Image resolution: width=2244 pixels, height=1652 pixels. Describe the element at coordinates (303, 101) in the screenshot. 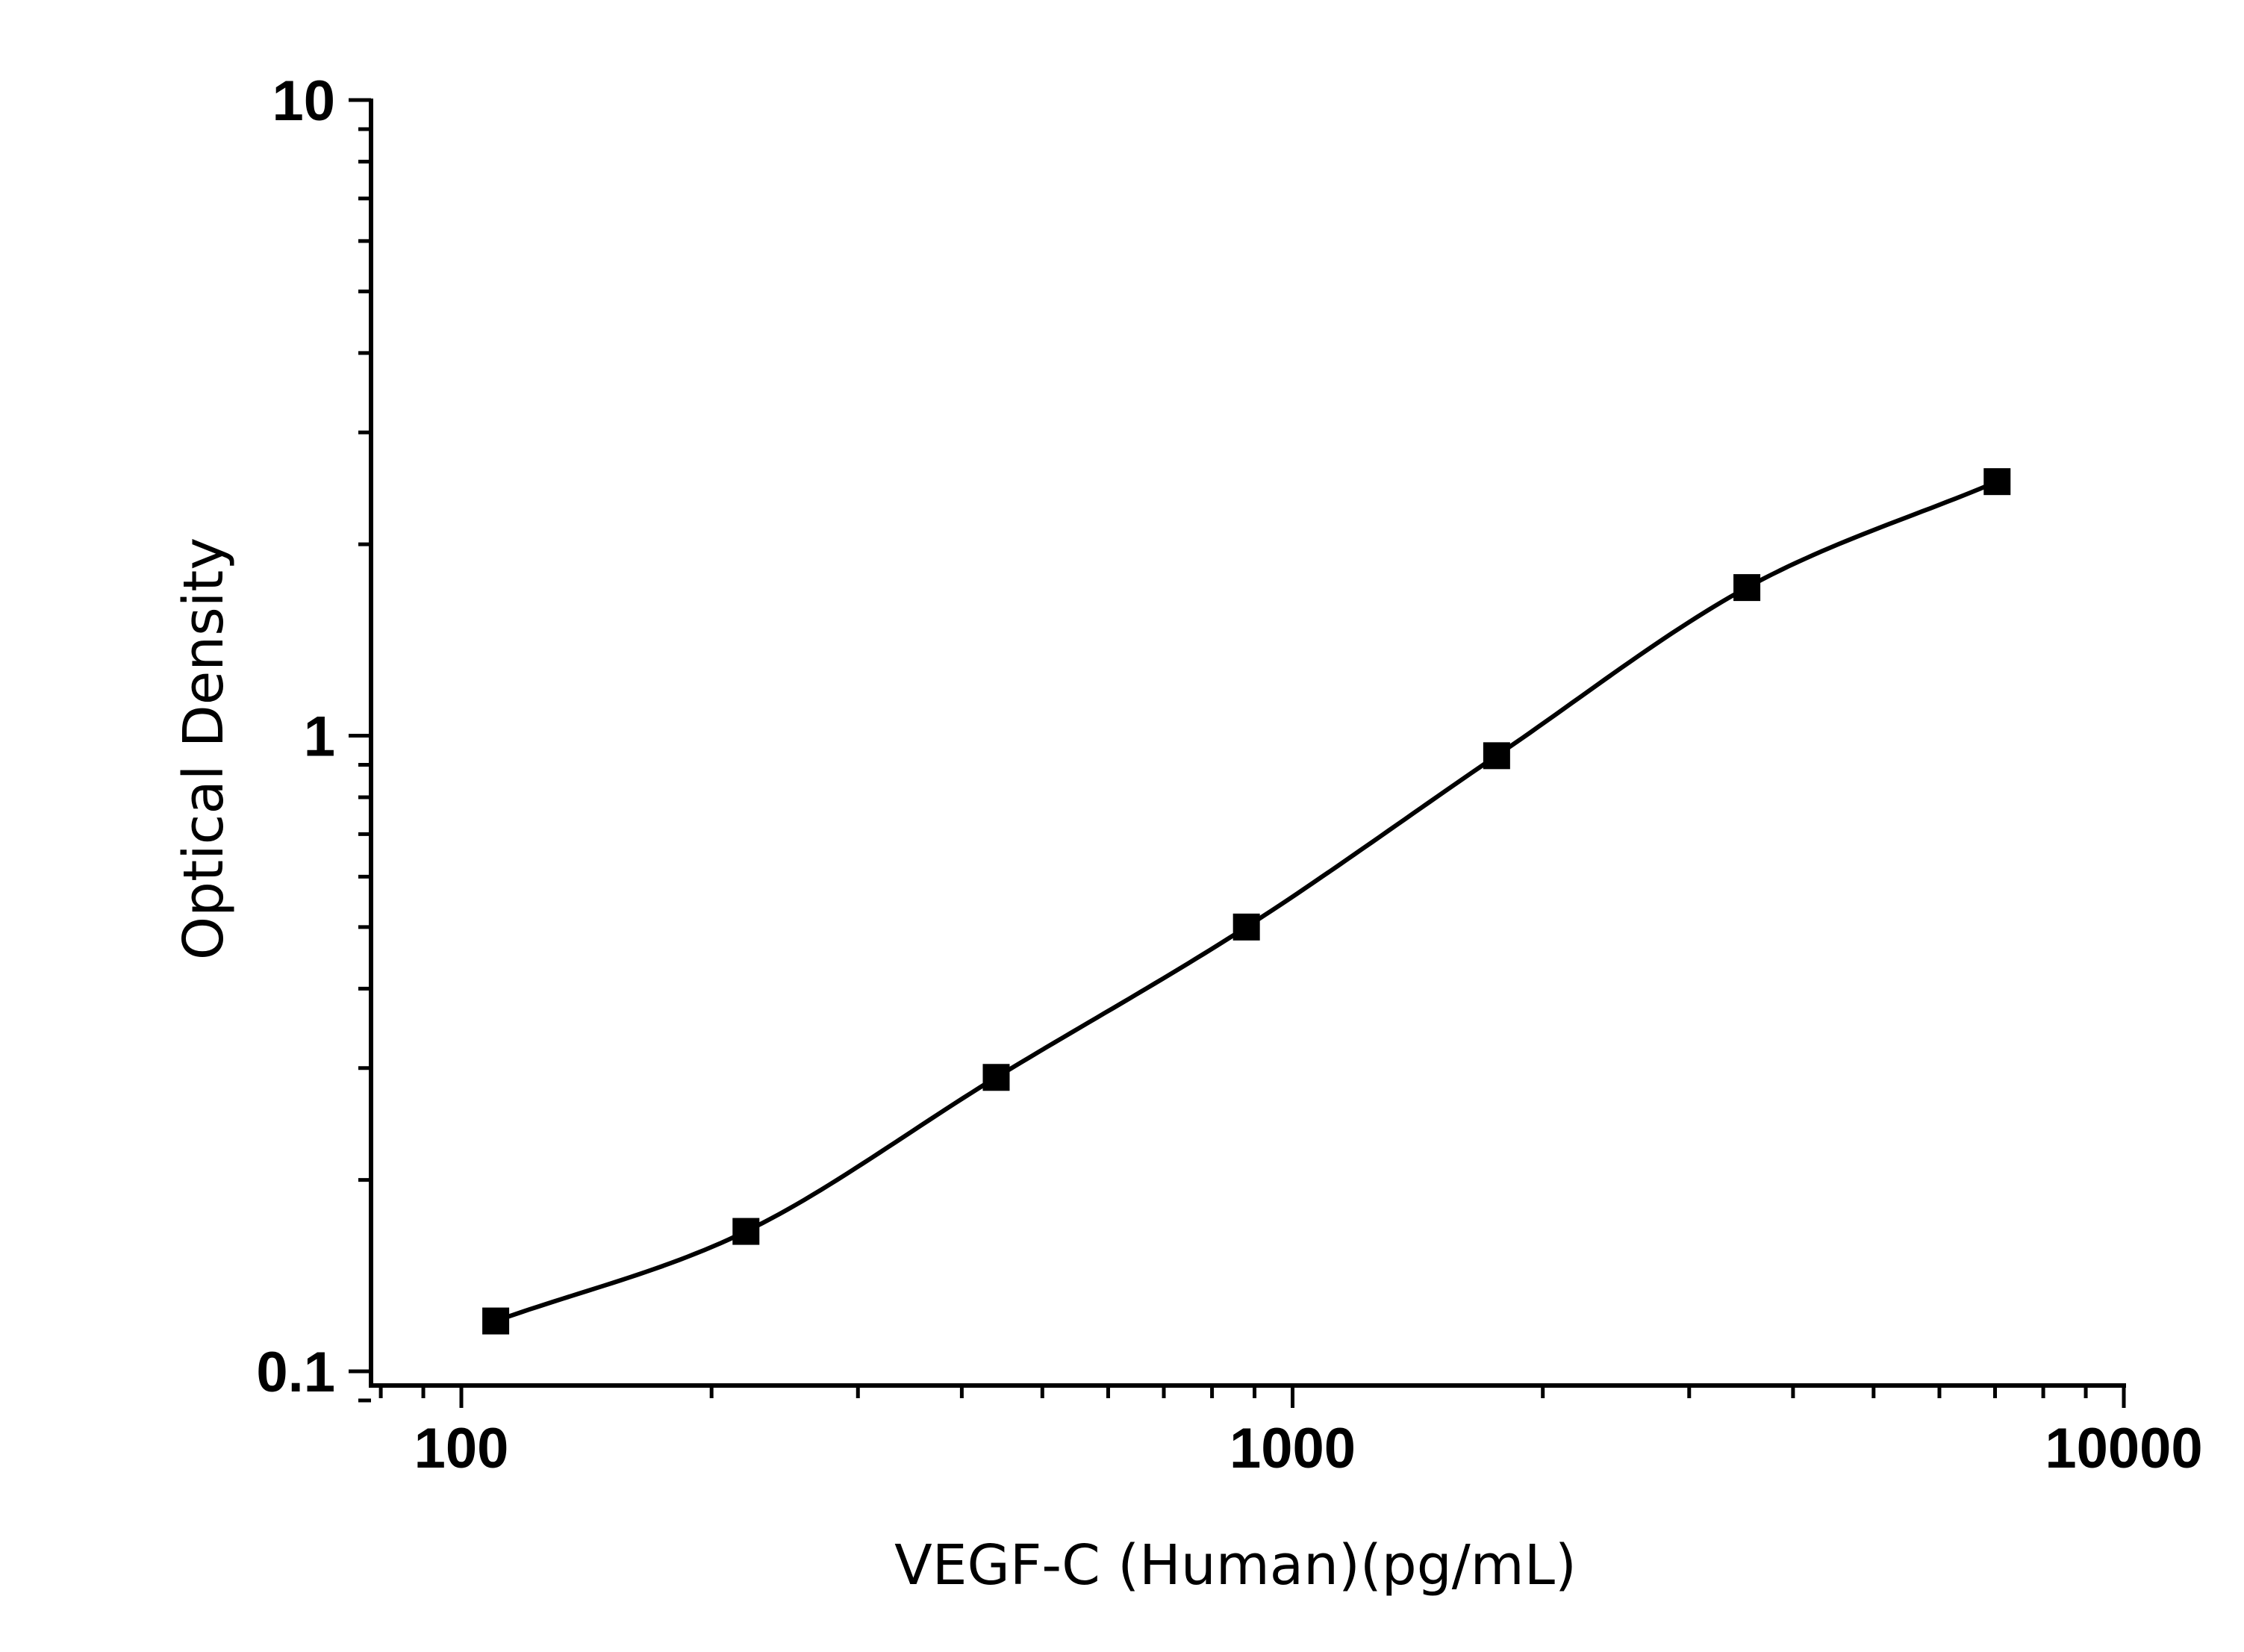

I see `y-tick-label: 10` at that location.